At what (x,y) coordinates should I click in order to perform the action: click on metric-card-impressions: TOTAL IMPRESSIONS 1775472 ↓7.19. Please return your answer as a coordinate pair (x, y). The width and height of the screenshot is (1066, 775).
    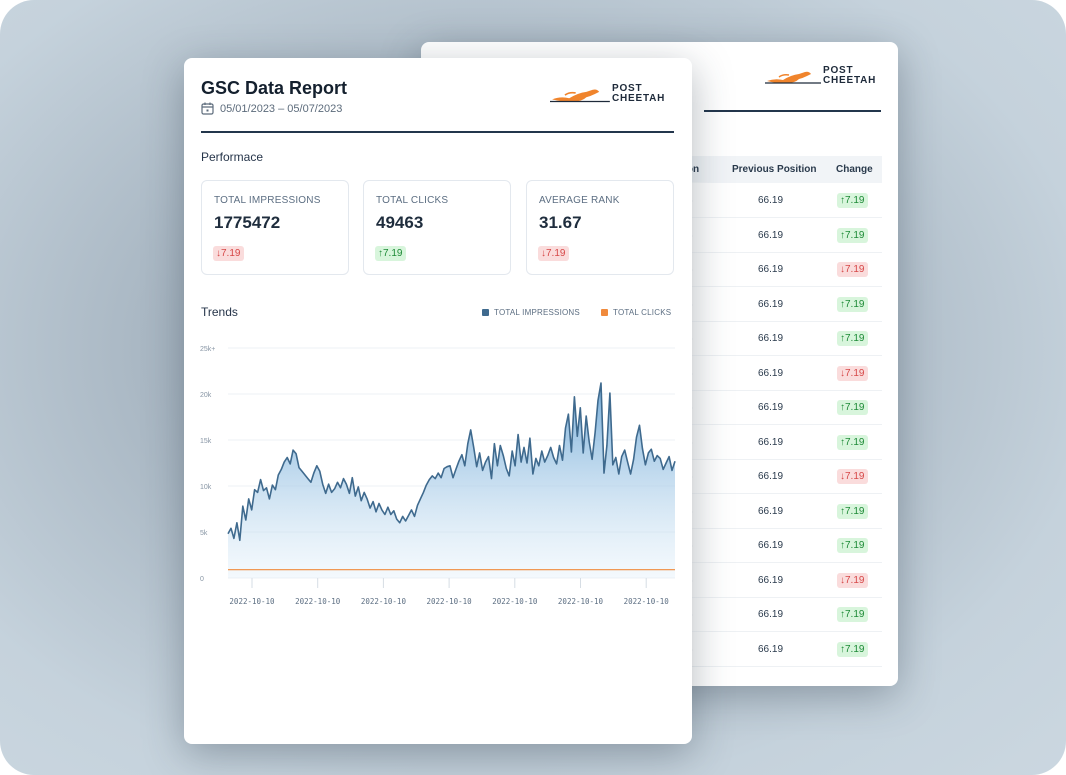
    Looking at the image, I should click on (275, 227).